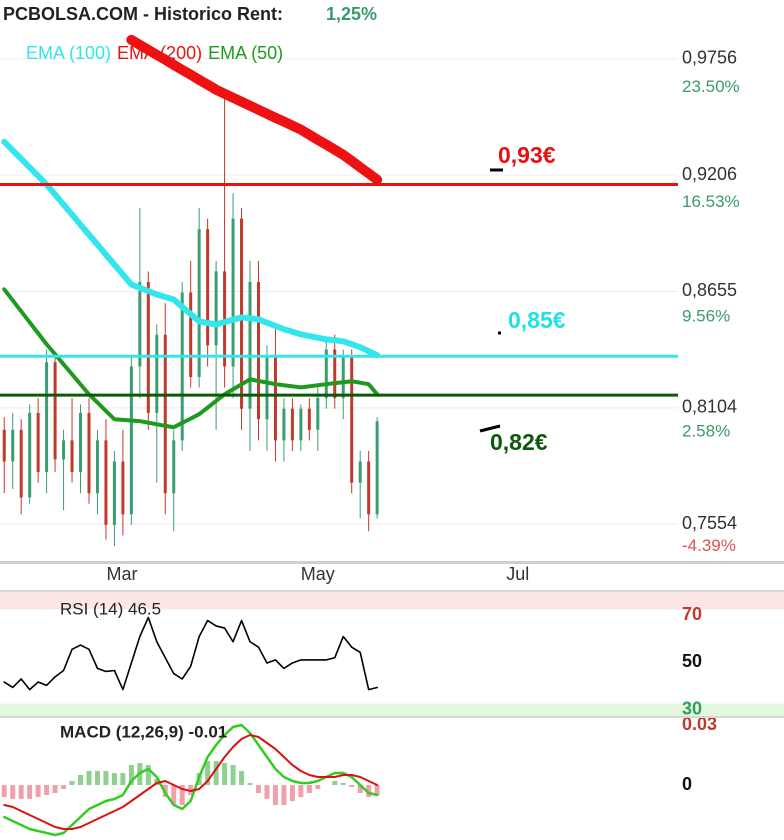  Describe the element at coordinates (490, 428) in the screenshot. I see `level-marker` at that location.